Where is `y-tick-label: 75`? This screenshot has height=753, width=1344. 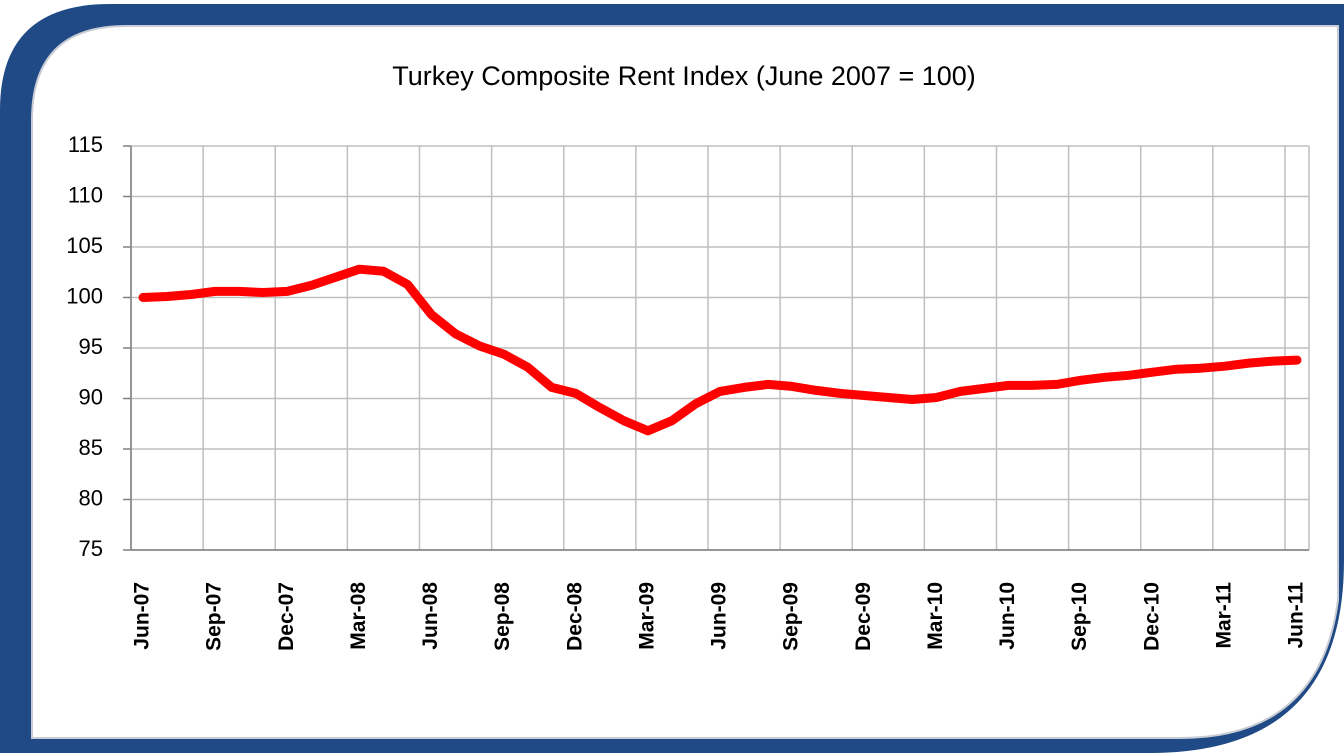
y-tick-label: 75 is located at coordinates (91, 548).